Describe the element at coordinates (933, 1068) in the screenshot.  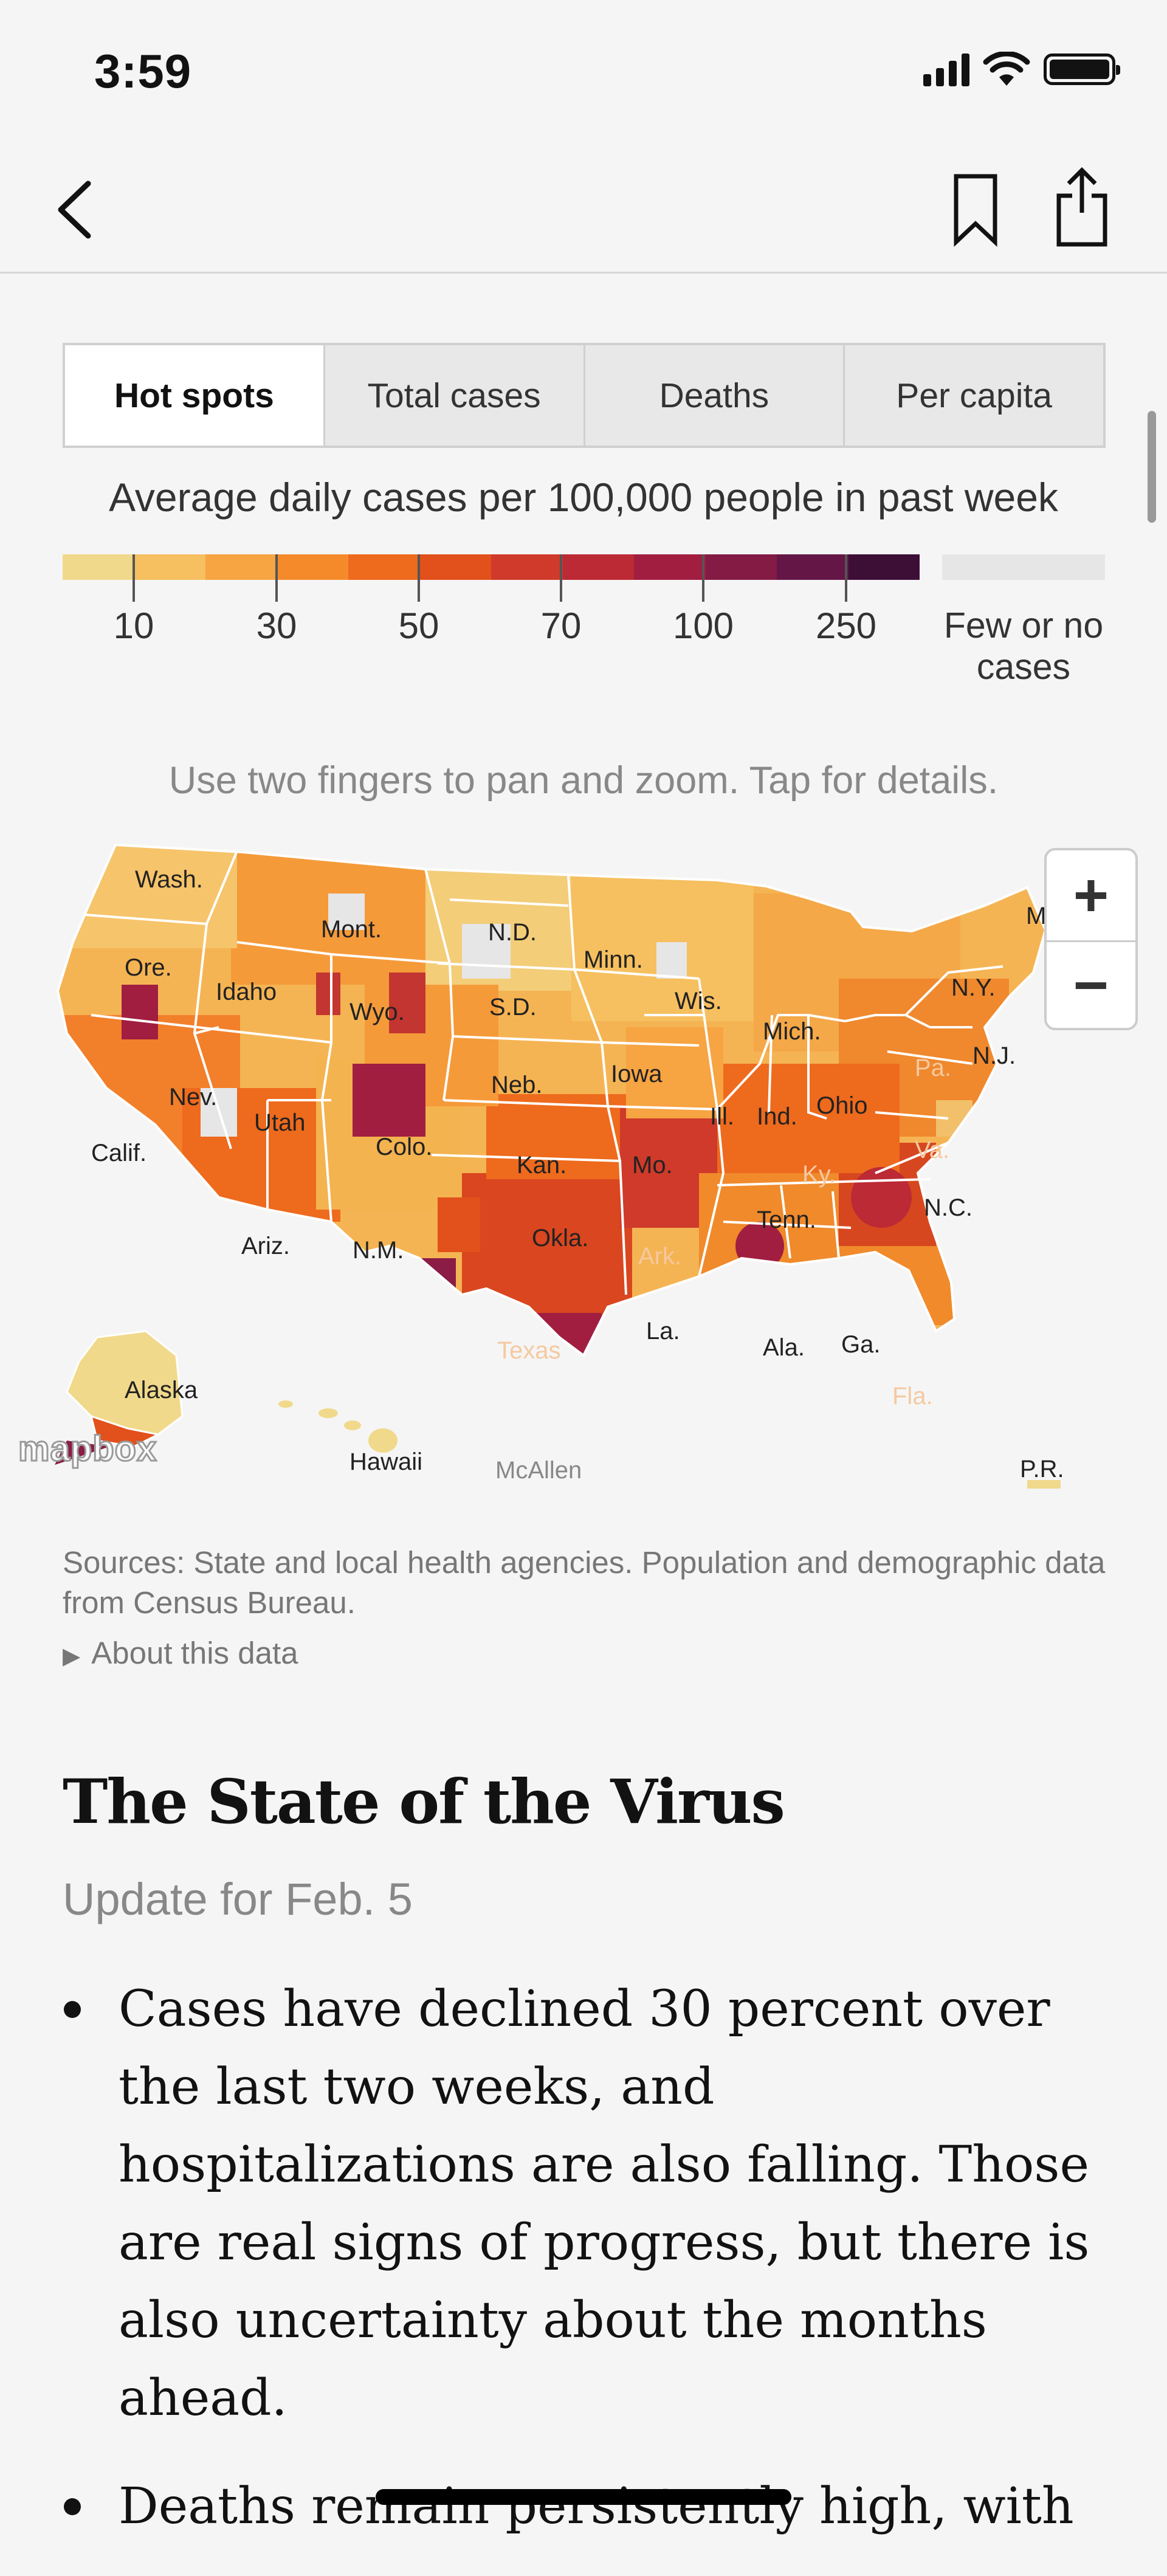
I see `label-pa: Pa.` at that location.